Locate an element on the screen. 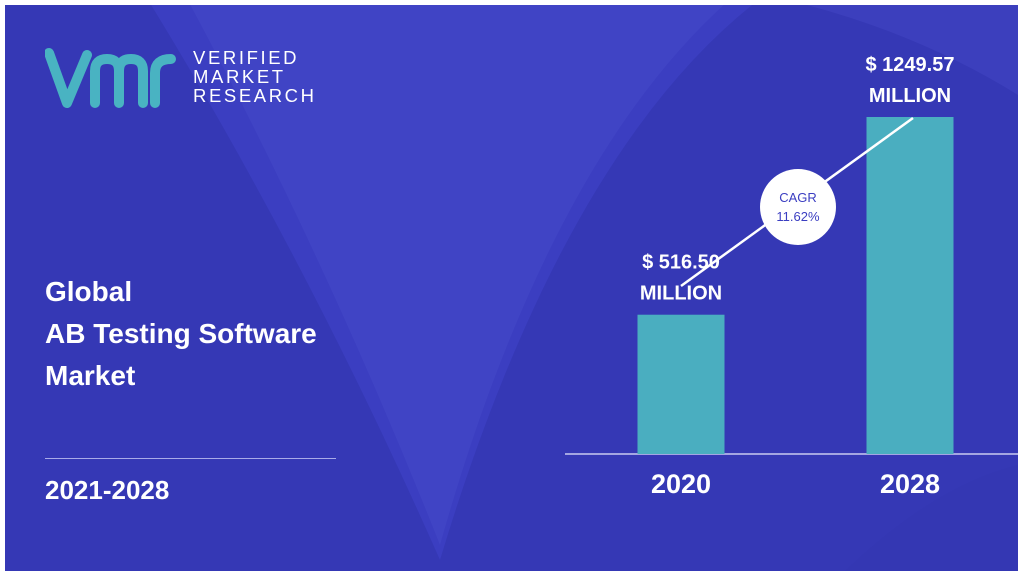 The height and width of the screenshot is (579, 1024). bar-2020 is located at coordinates (681, 384).